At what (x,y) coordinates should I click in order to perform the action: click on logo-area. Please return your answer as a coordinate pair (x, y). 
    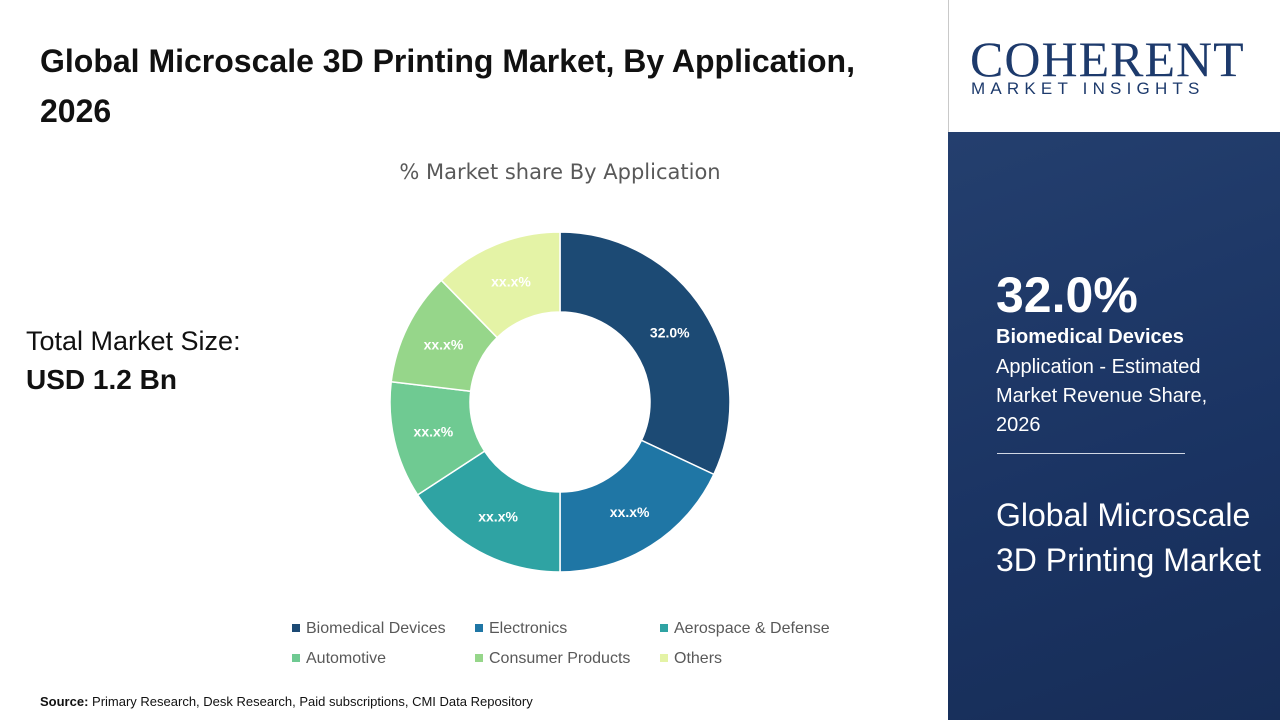
    Looking at the image, I should click on (1114, 66).